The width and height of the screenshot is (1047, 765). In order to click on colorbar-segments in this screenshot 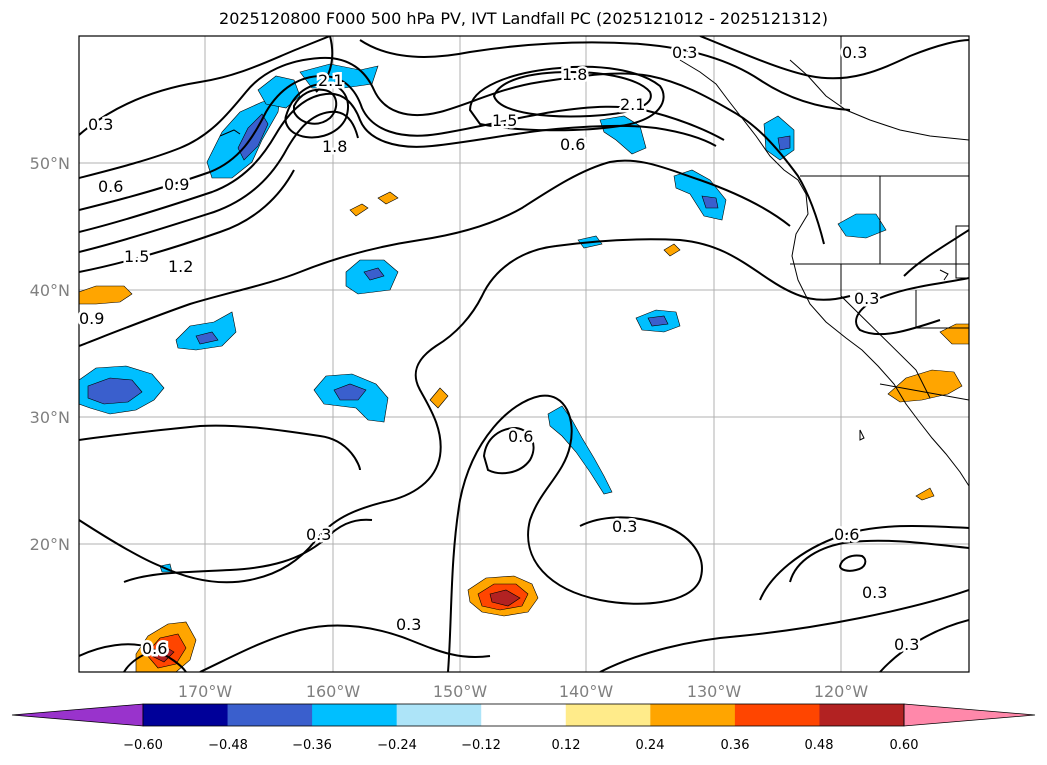, I will do `click(523, 715)`.